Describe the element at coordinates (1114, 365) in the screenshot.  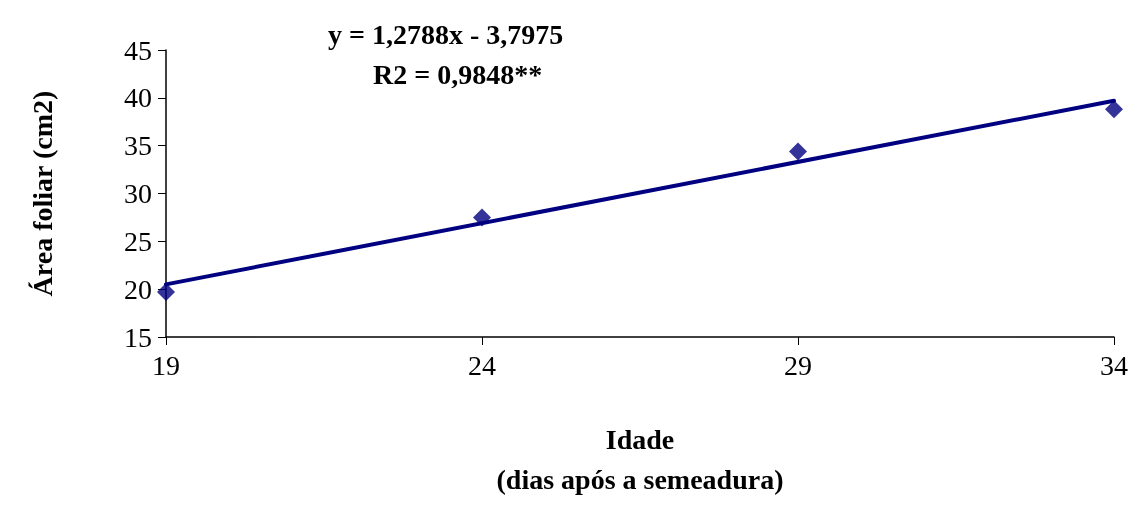
I see `x-tick-label: 34` at that location.